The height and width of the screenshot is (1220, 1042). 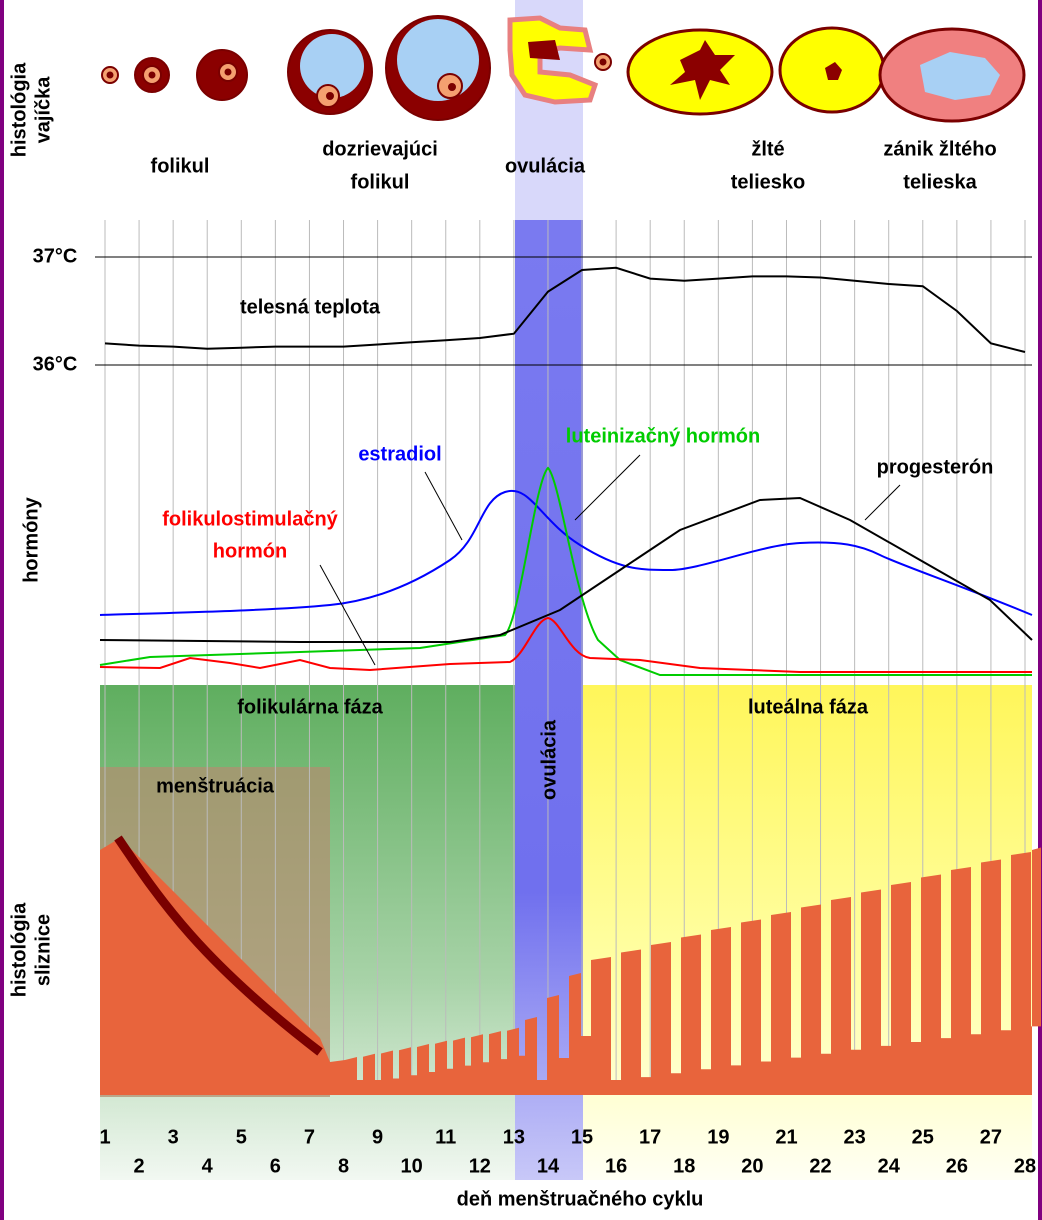 I want to click on egg-stage-label: ovulácia, so click(x=545, y=166).